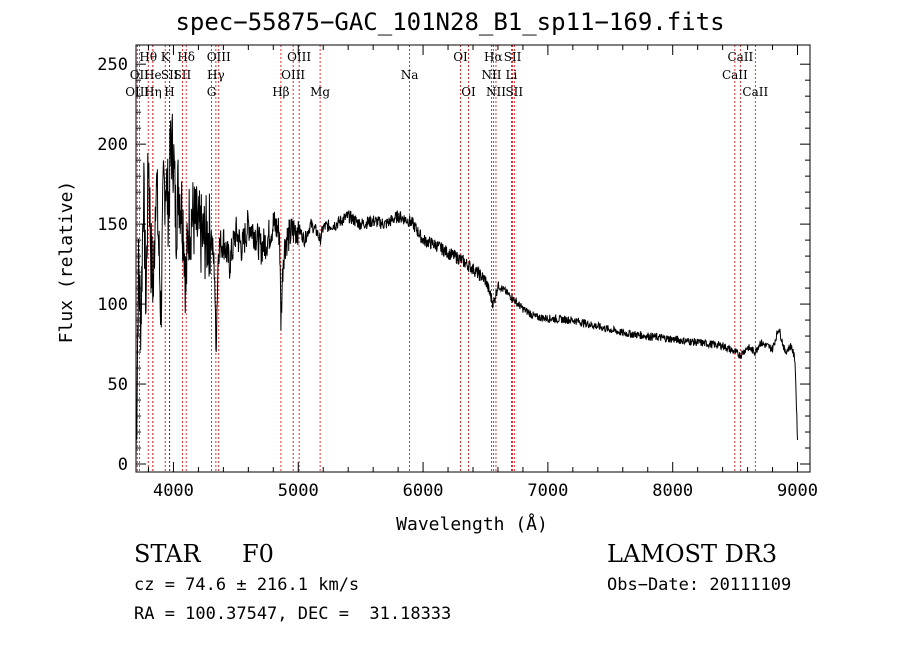 Image resolution: width=900 pixels, height=649 pixels. Describe the element at coordinates (450, 22) in the screenshot. I see `chart-title: spec−55875−GAC_101N28_B1_sp11−169.fits` at that location.